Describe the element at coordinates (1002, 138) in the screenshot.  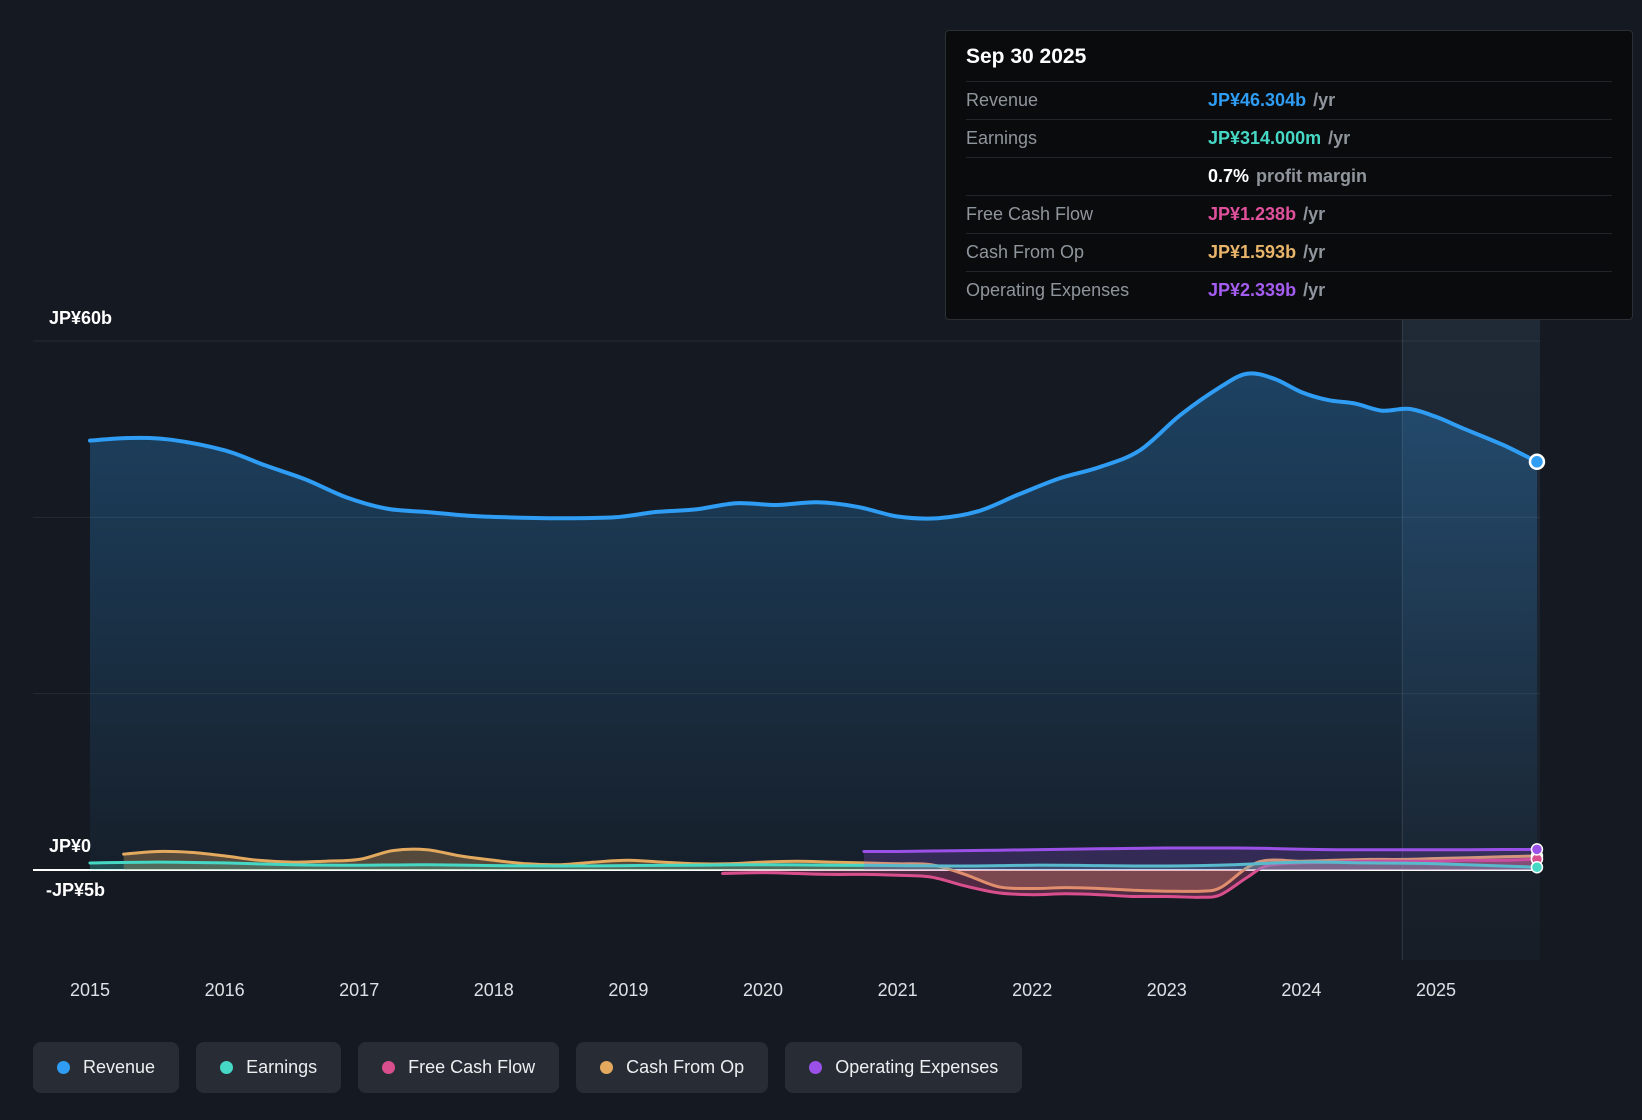
I see `tooltip-row-label: Earnings` at that location.